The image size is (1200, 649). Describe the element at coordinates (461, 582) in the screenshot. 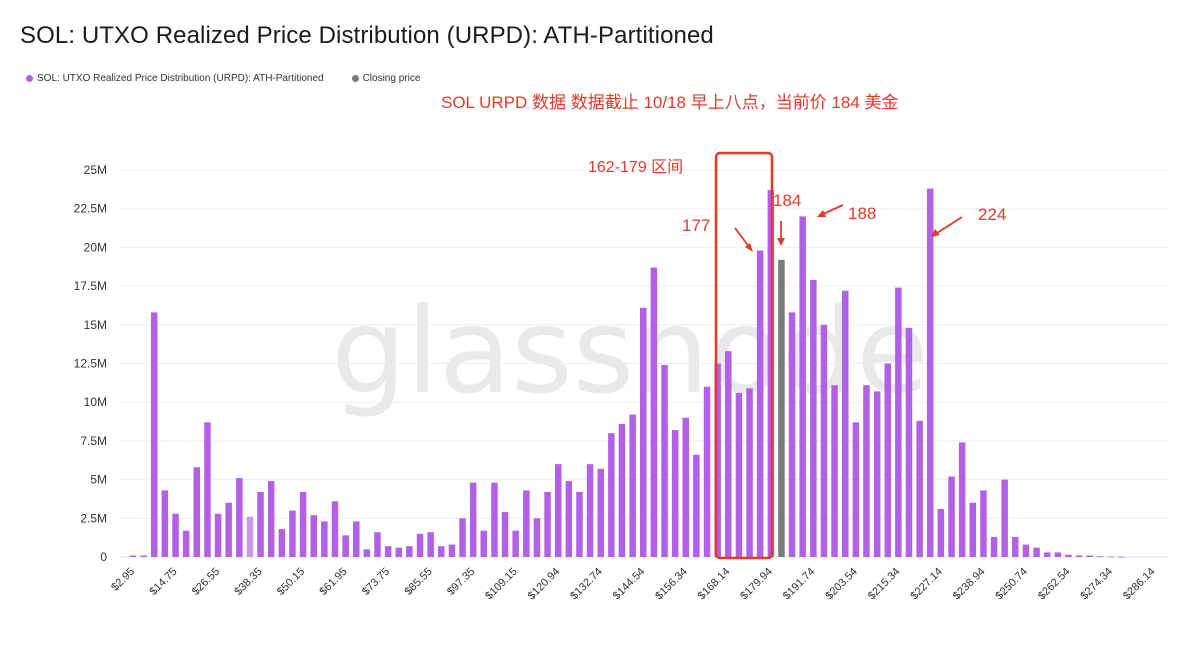

I see `x-tick-label: $97.35` at that location.